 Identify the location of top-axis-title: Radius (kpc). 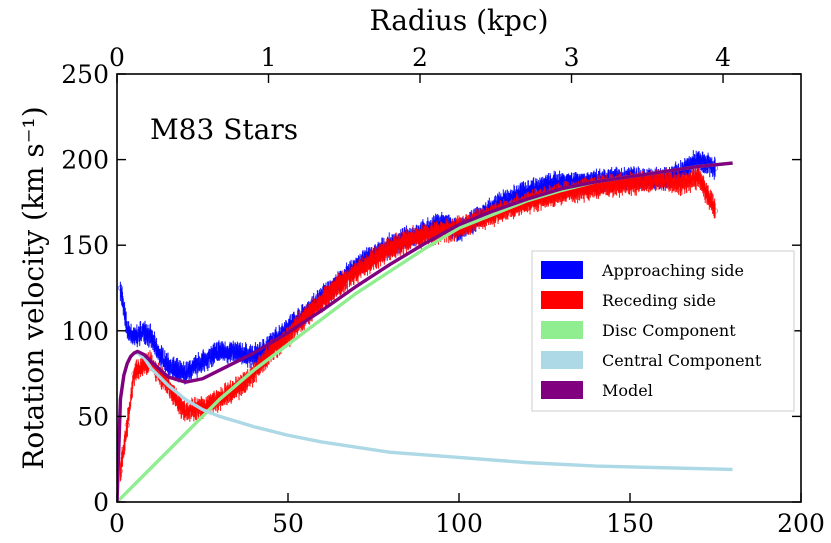
(458, 20).